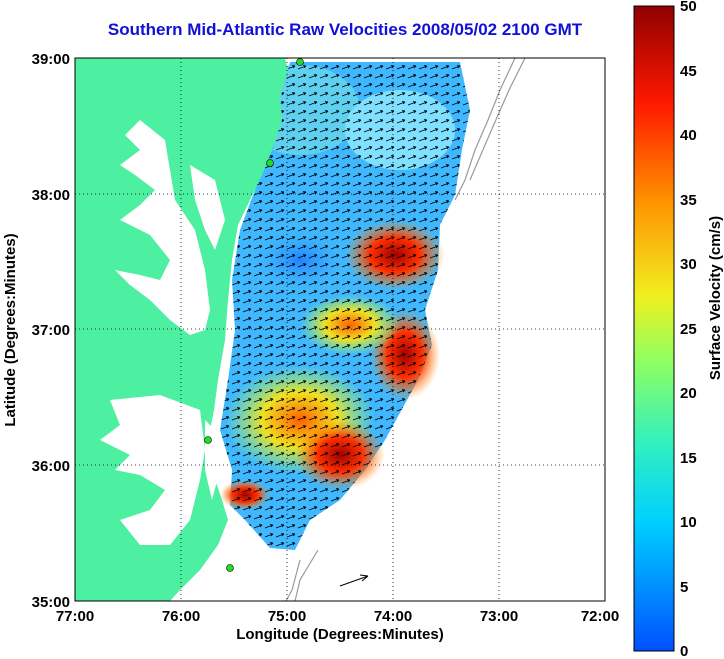 The image size is (724, 659). Describe the element at coordinates (688, 329) in the screenshot. I see `colorbar-tick: 25` at that location.